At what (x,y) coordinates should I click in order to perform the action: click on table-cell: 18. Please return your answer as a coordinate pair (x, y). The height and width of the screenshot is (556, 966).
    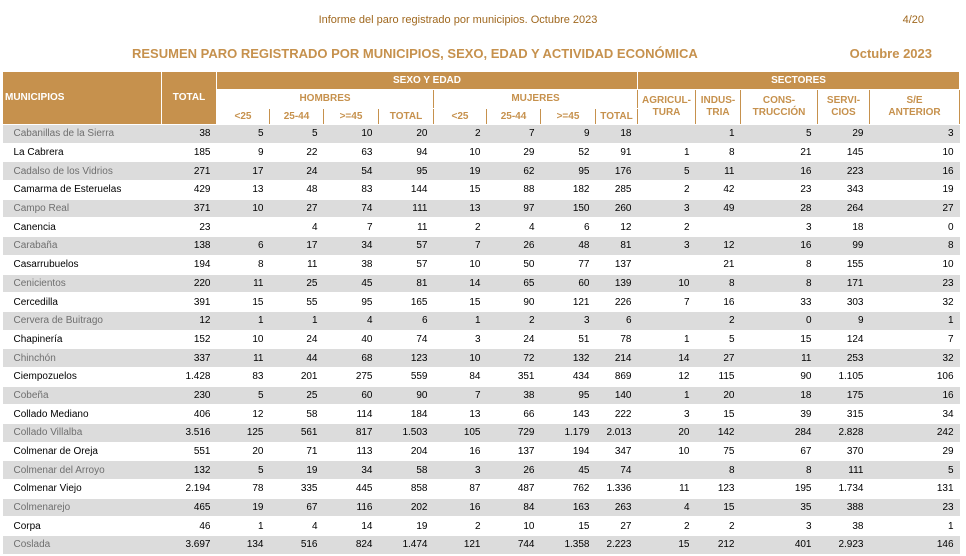
    Looking at the image, I should click on (843, 227).